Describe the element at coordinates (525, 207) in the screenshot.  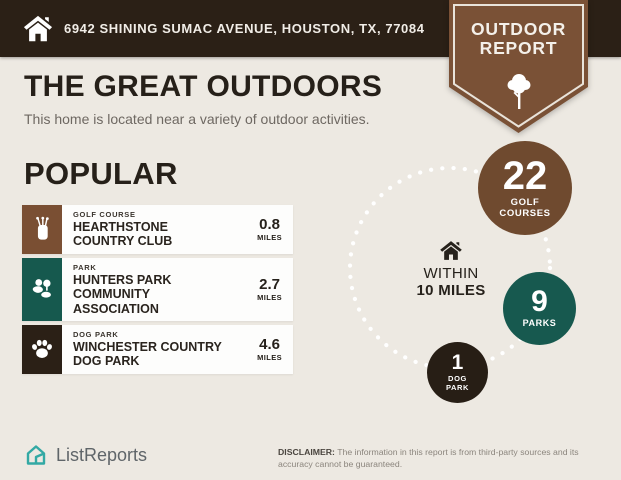
I see `stat-label: GOLF COURSES` at that location.